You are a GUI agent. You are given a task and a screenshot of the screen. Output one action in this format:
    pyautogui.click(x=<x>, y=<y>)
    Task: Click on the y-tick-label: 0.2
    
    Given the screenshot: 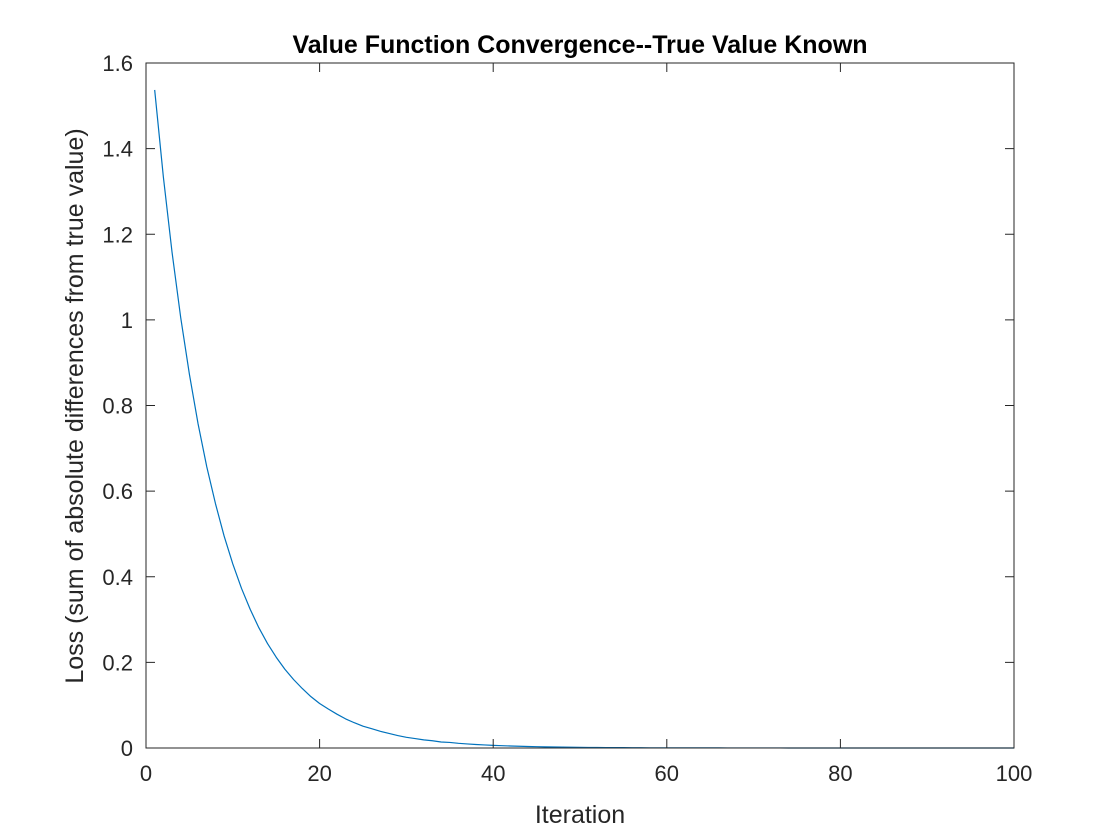 What is the action you would take?
    pyautogui.click(x=117, y=662)
    